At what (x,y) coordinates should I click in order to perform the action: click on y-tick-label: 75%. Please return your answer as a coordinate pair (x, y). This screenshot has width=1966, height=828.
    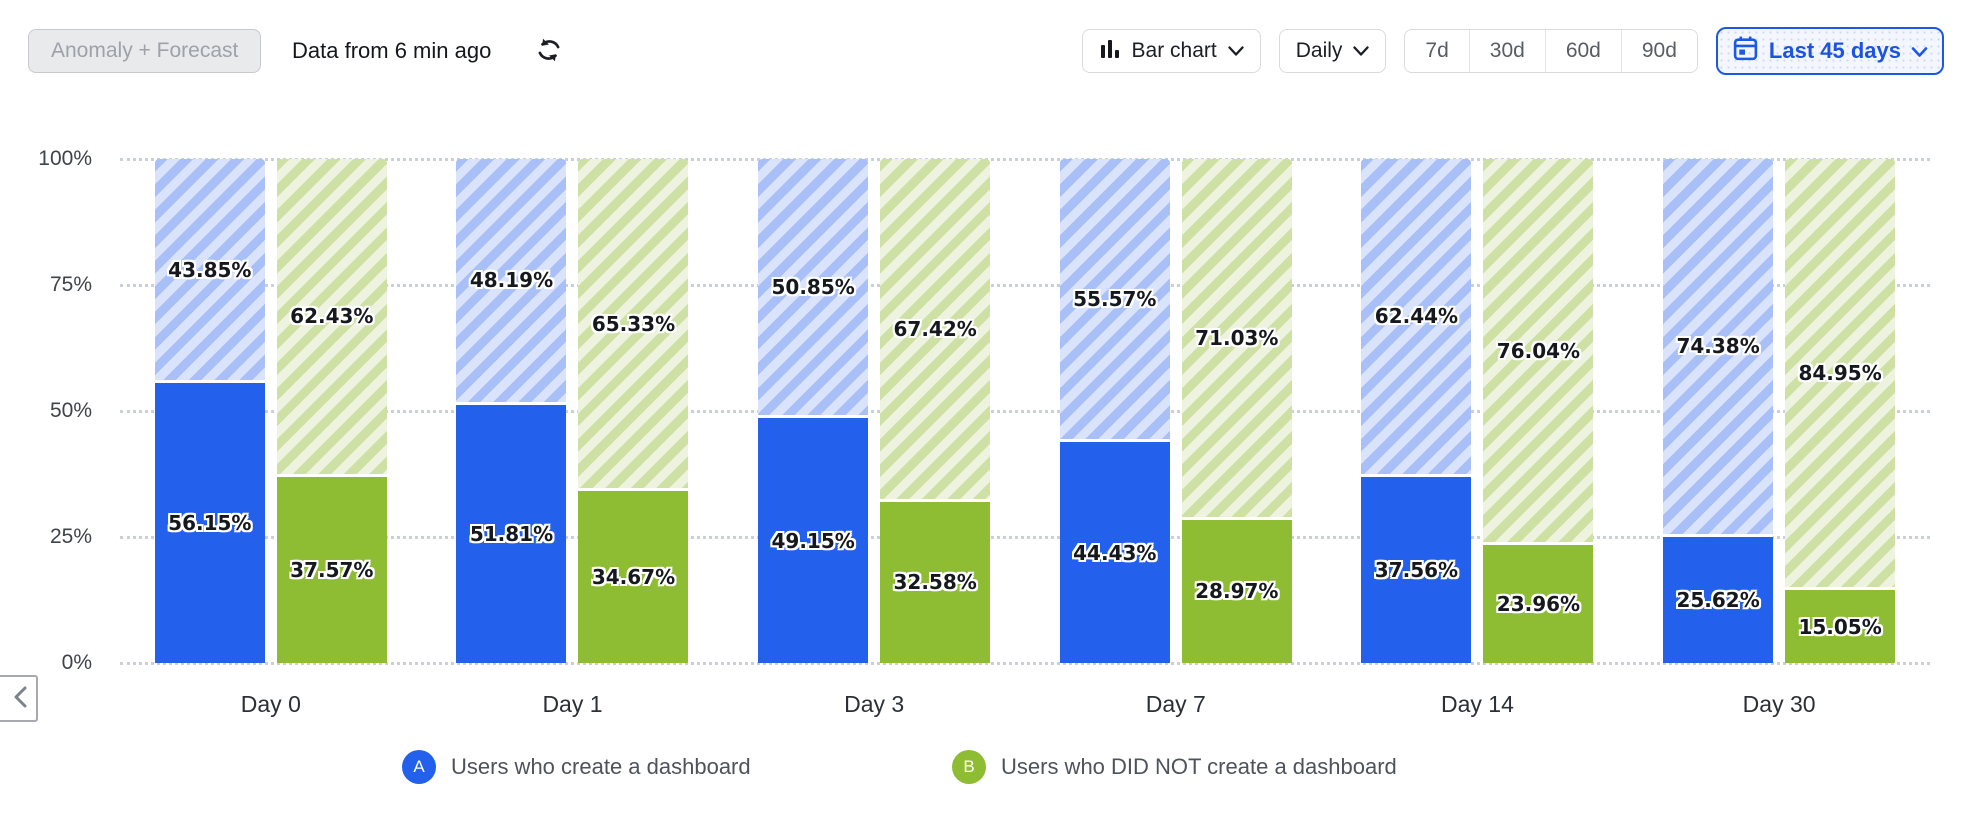
    Looking at the image, I should click on (70, 284).